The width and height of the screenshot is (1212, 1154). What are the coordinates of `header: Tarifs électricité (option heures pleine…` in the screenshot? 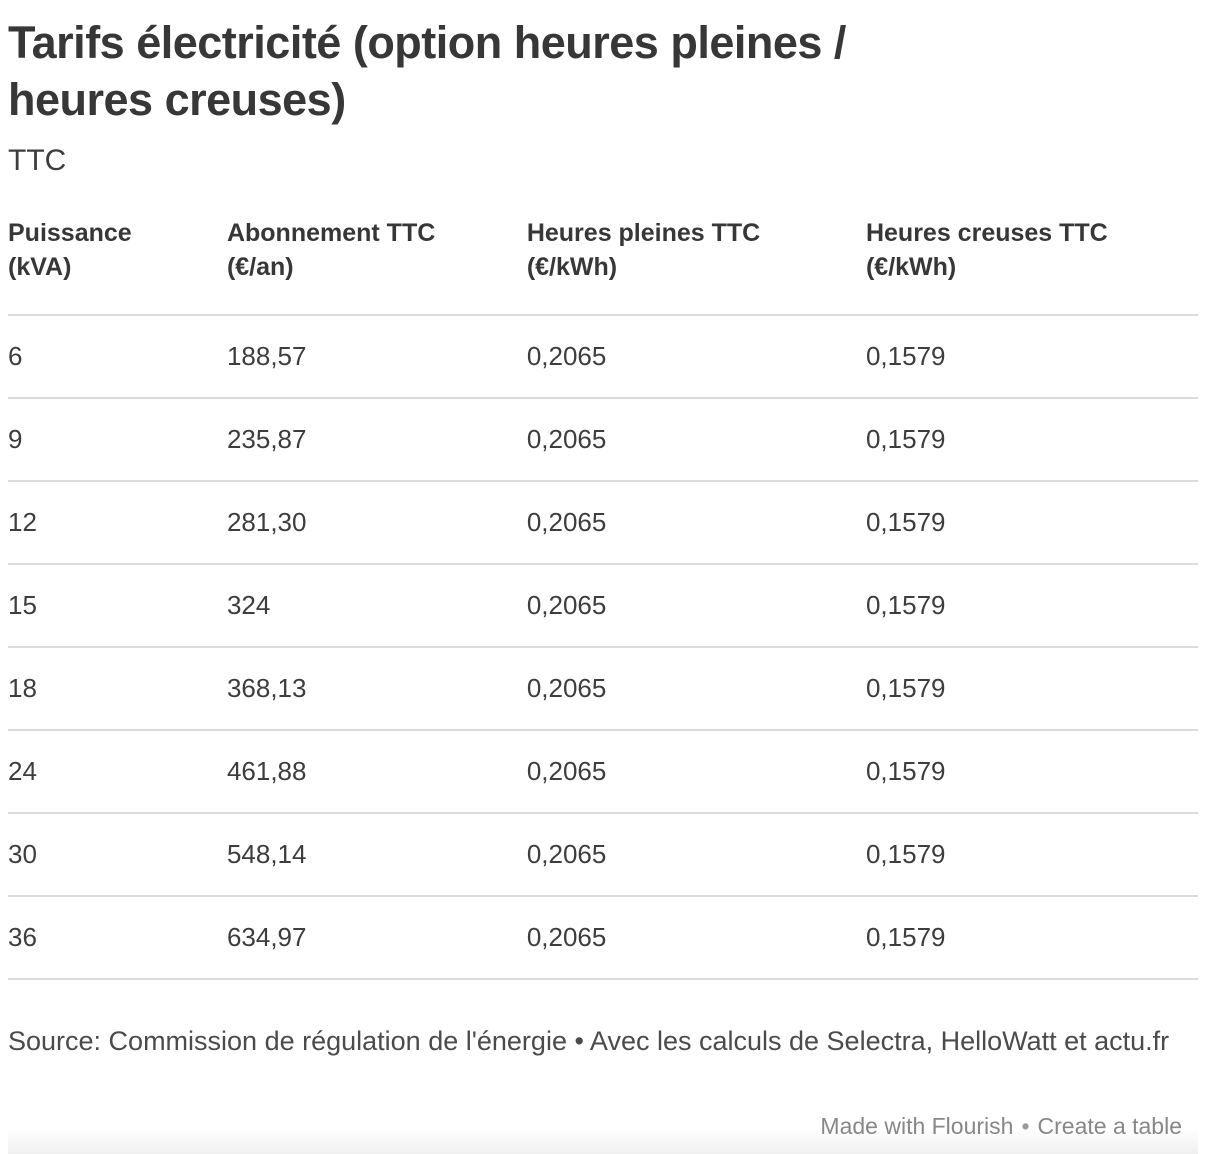 It's located at (603, 95).